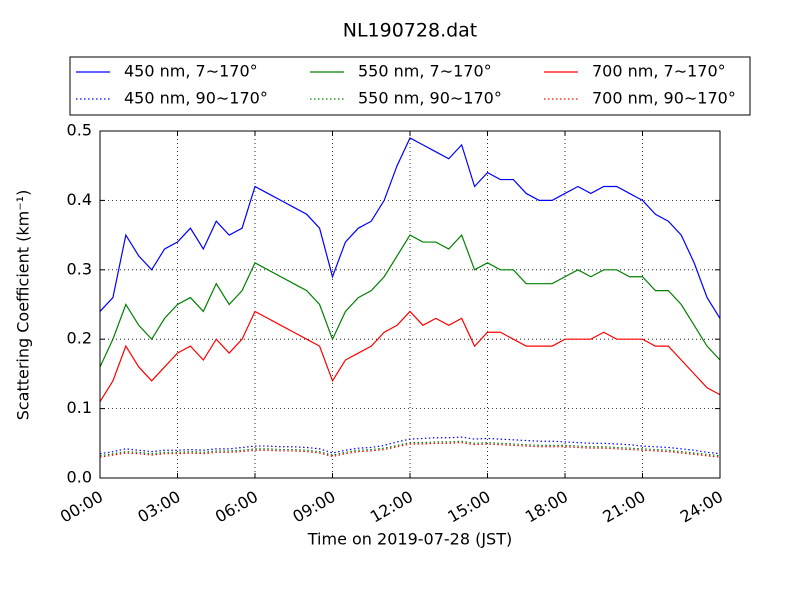  Describe the element at coordinates (79, 199) in the screenshot. I see `y-tick-label: 0.4` at that location.